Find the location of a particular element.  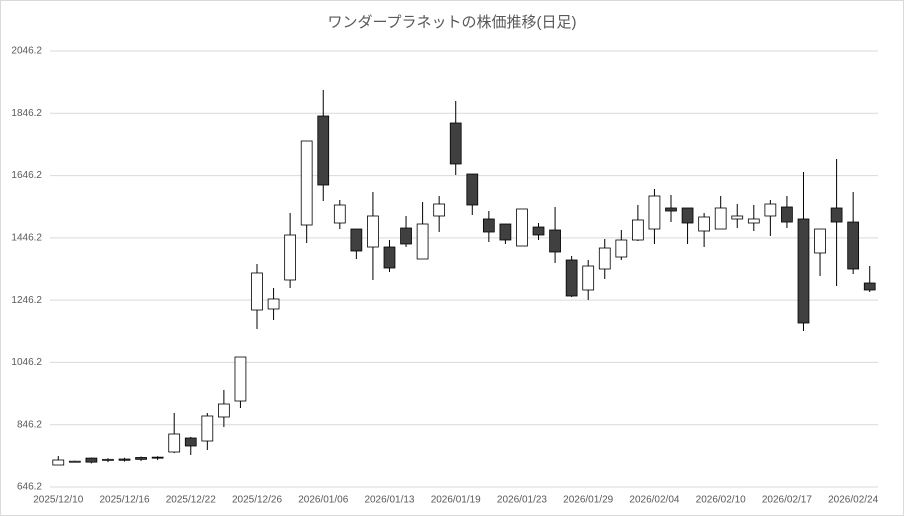

x-tick-label: 2026/01/06 is located at coordinates (323, 500).